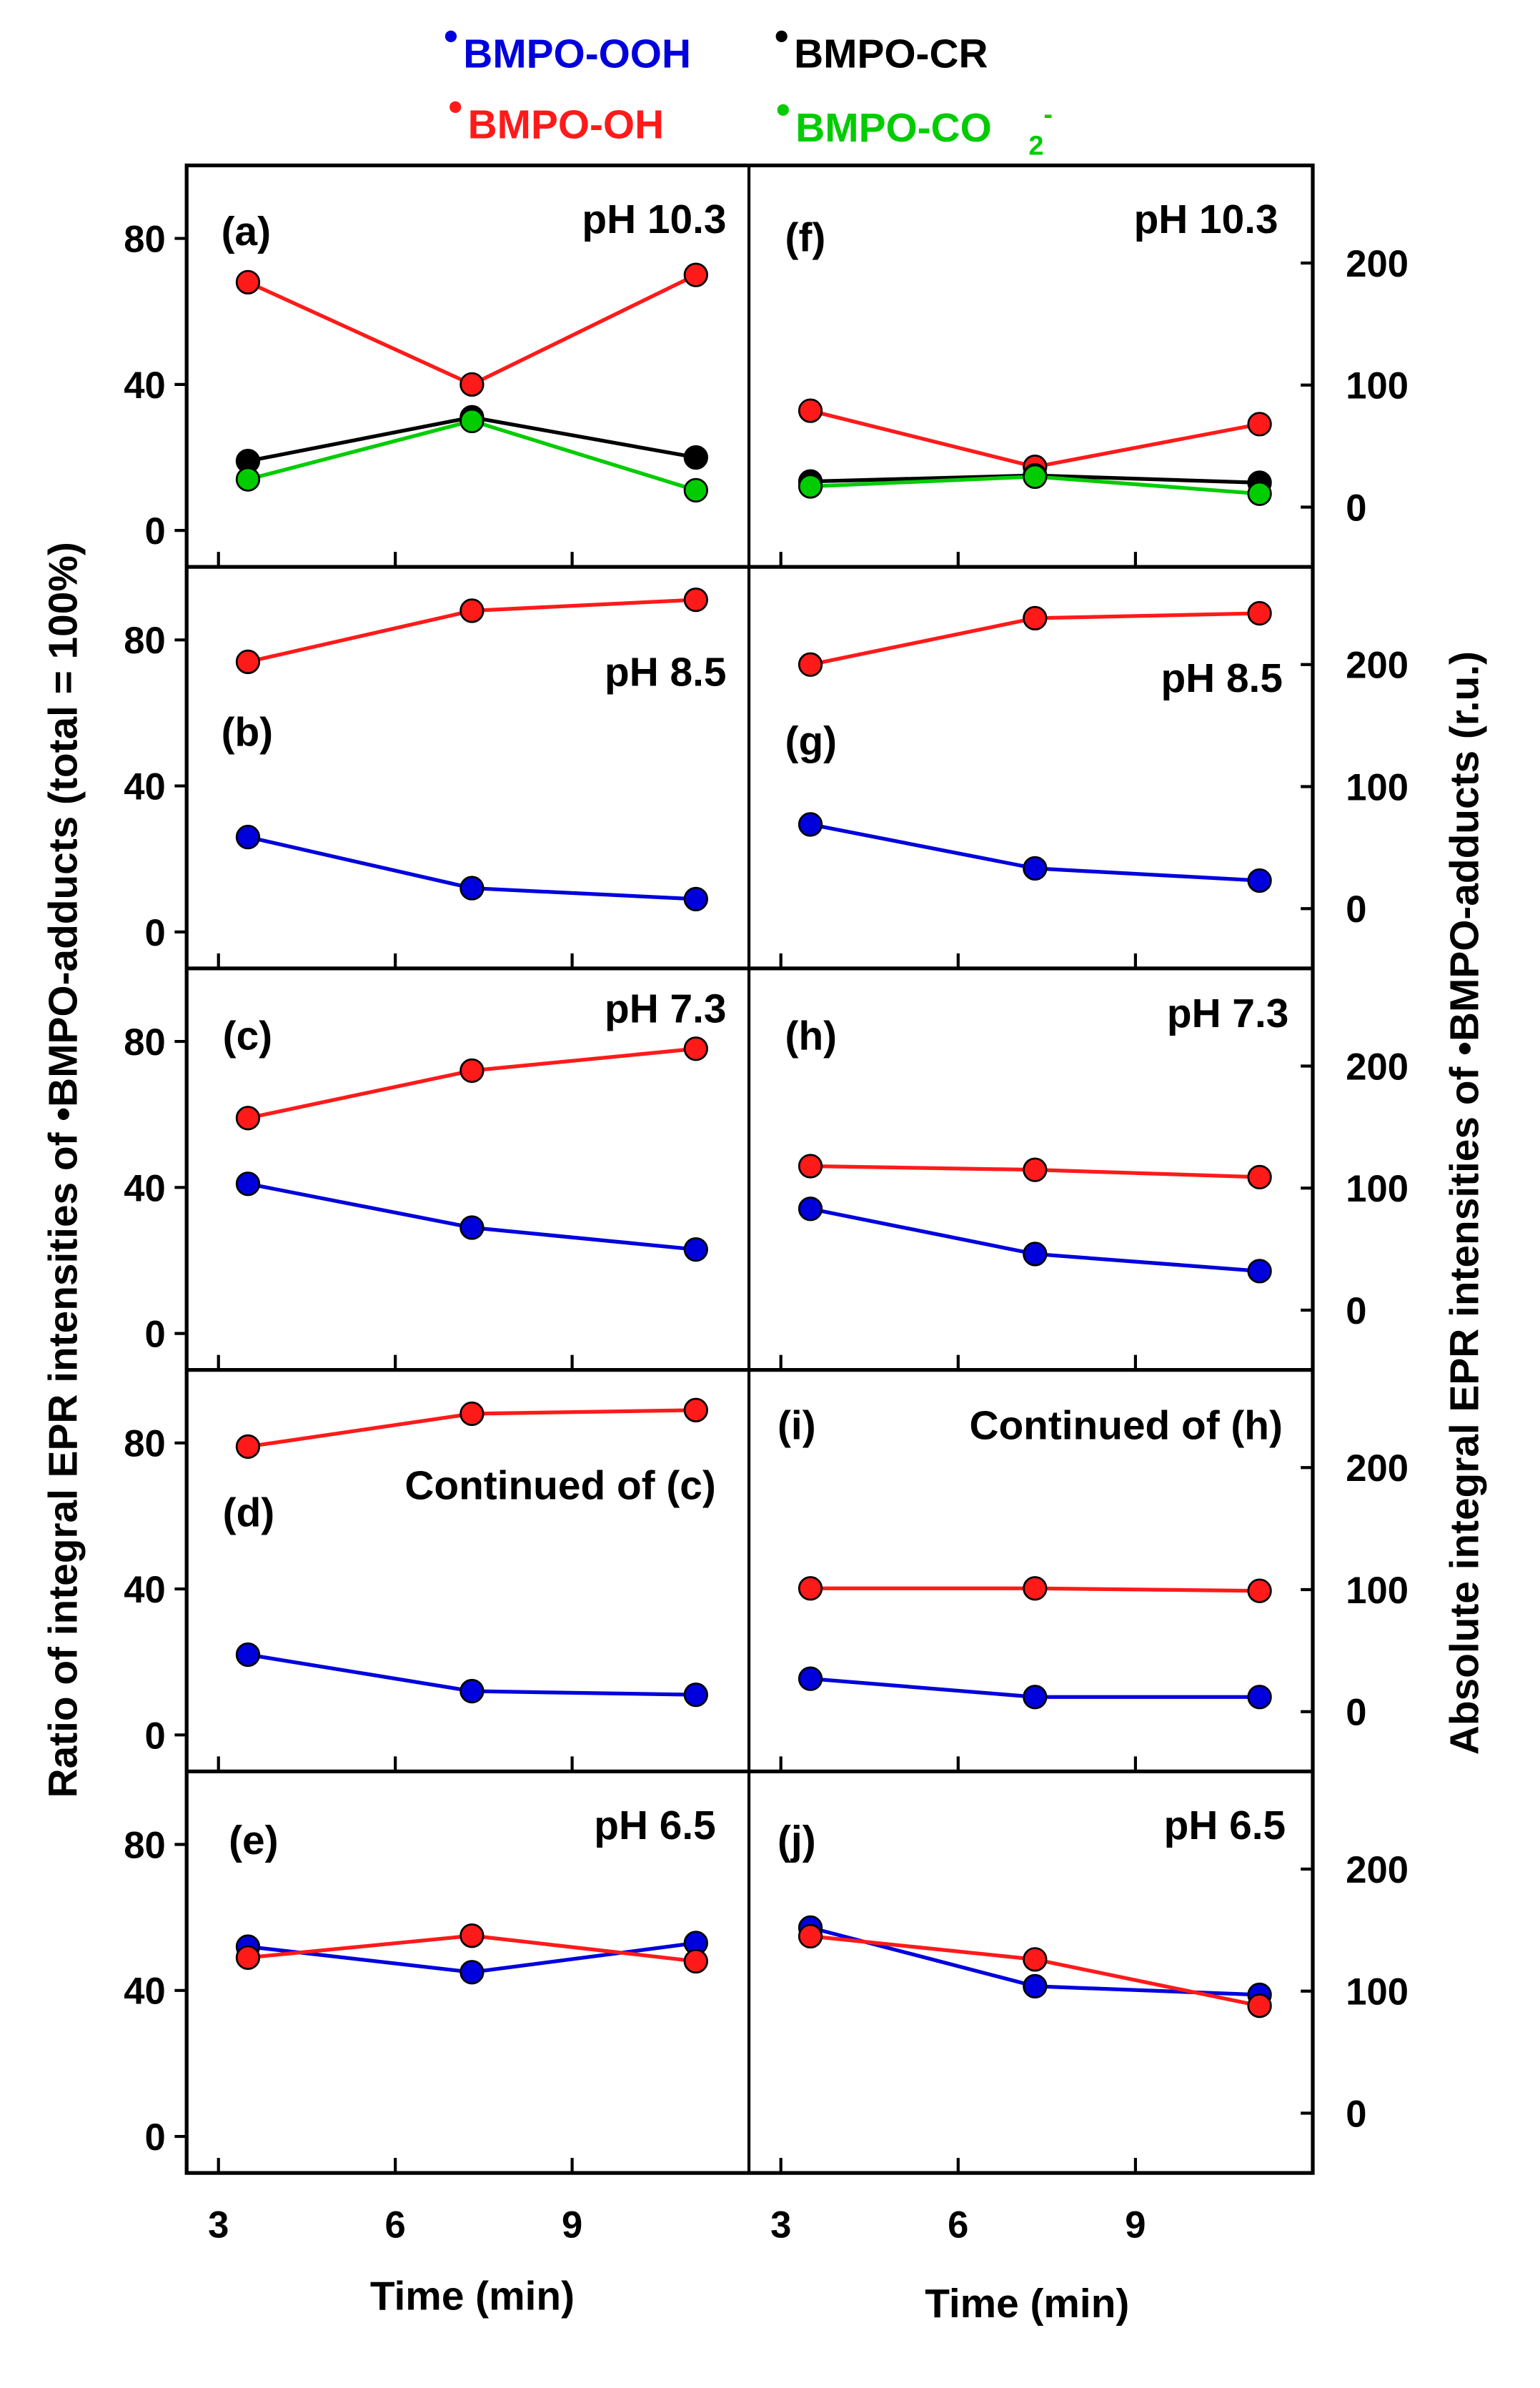 This screenshot has height=2388, width=1540. I want to click on legend-subscript: 2, so click(1035, 147).